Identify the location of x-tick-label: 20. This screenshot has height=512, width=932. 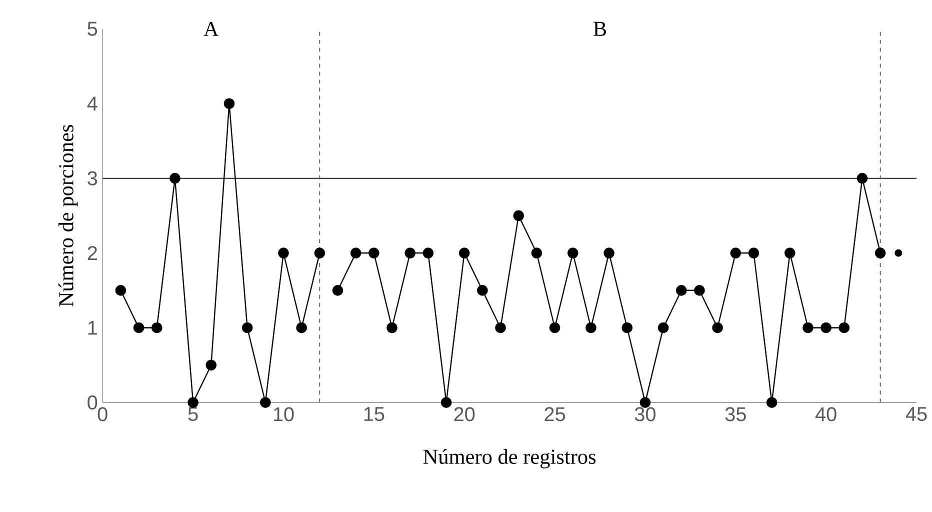
(464, 414).